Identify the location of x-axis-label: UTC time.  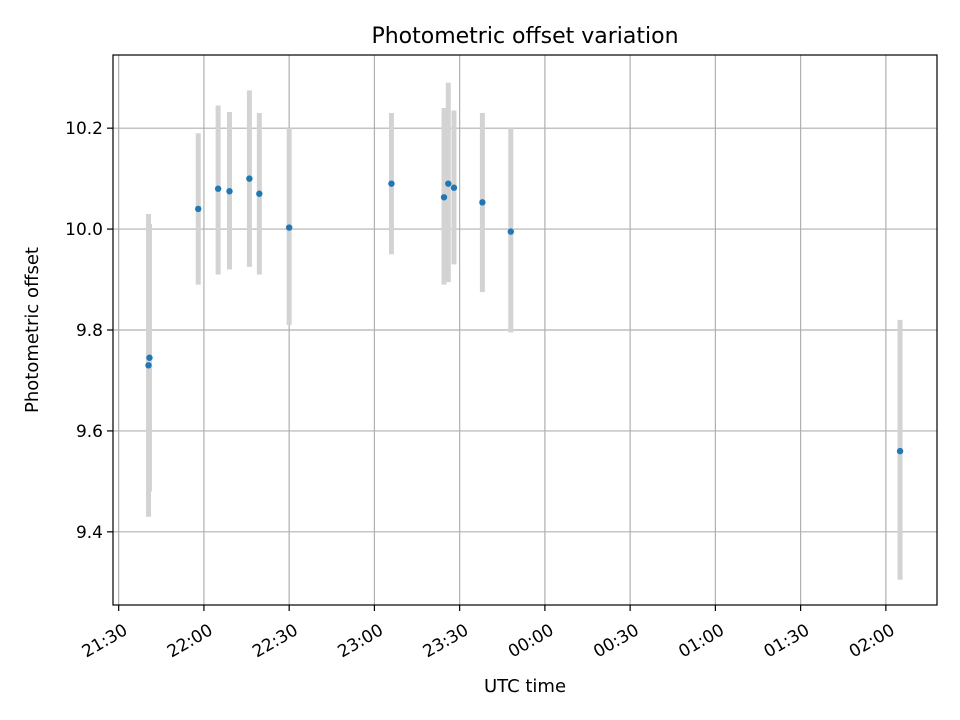
(525, 686).